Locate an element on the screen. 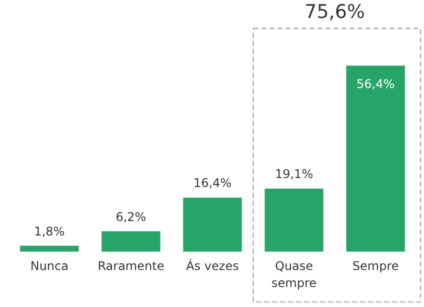 This screenshot has height=307, width=424. data-label: 6,2% is located at coordinates (131, 217).